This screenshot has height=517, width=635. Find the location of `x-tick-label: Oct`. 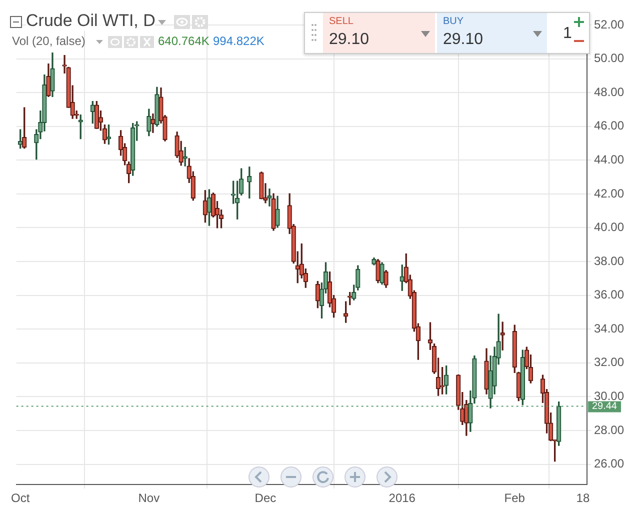

x-tick-label: Oct is located at coordinates (20, 498).